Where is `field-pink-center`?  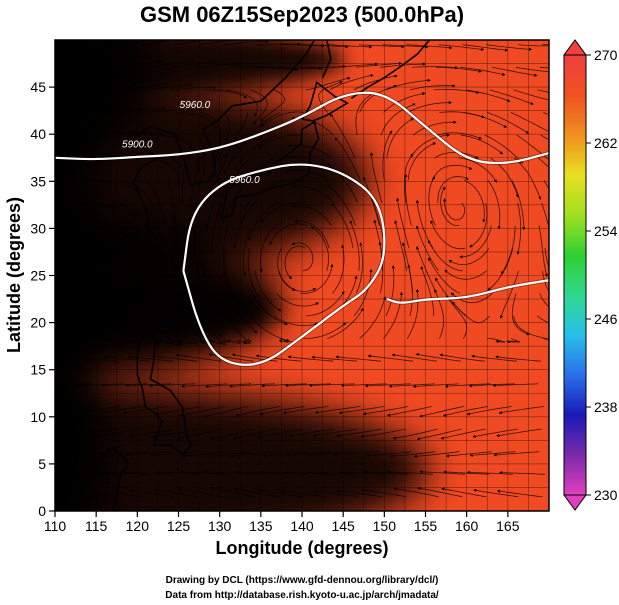
field-pink-center is located at coordinates (167, 310).